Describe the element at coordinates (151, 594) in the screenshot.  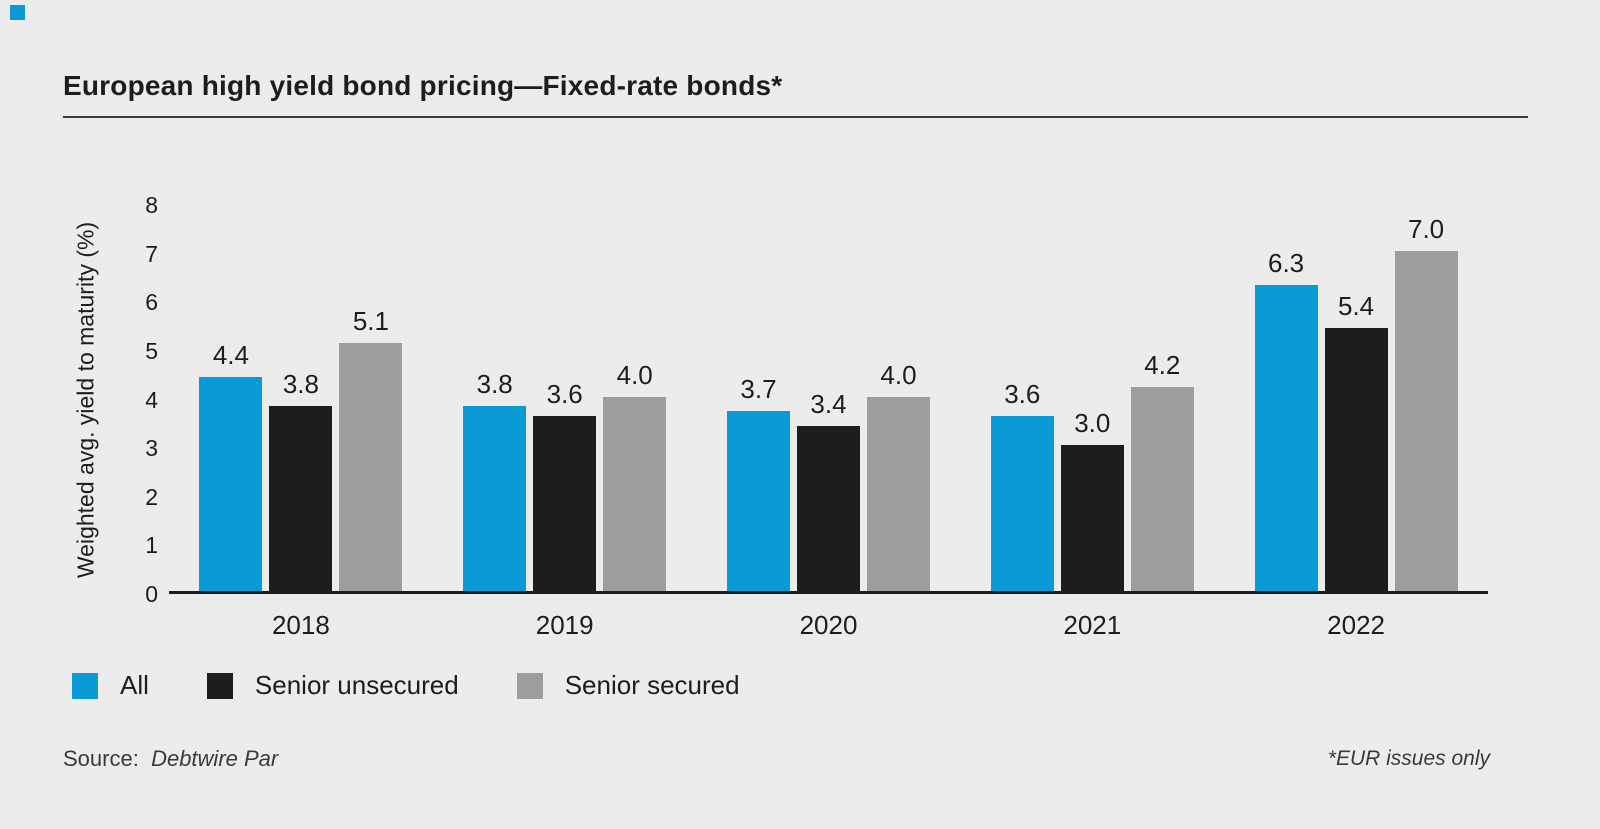
I see `y-tick-0: 0` at that location.